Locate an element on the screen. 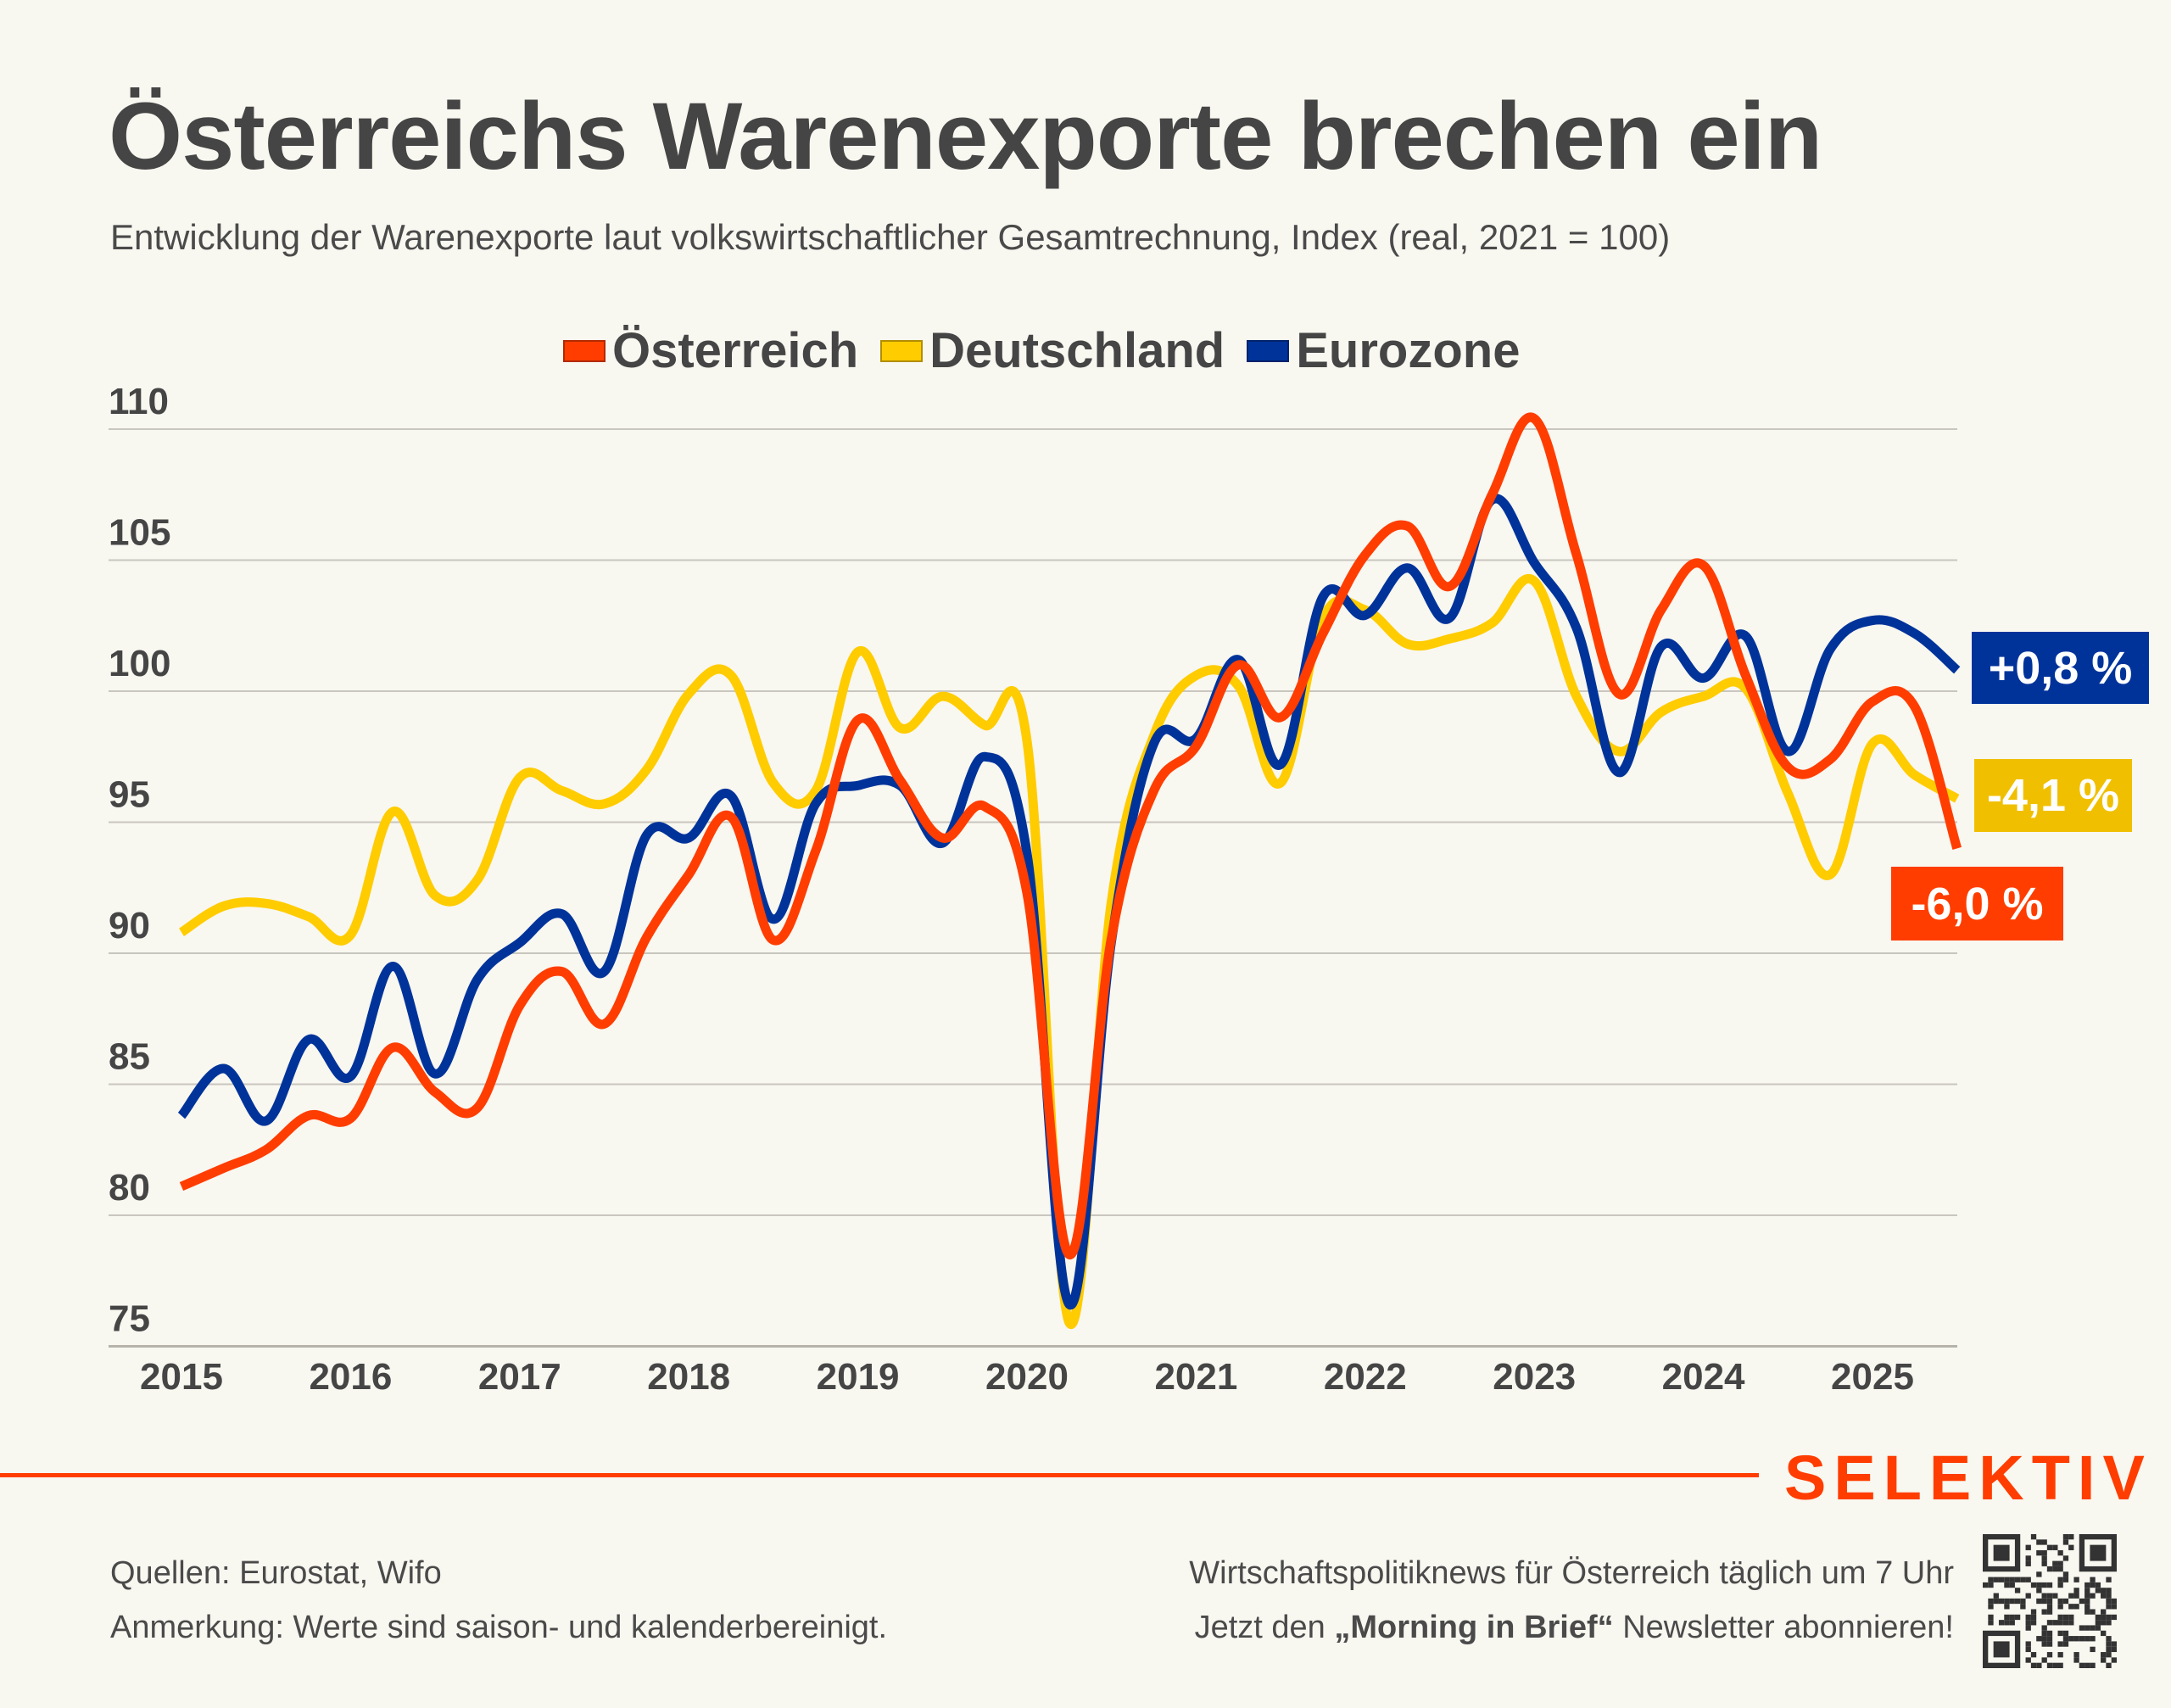  y-tick-label: 105 is located at coordinates (139, 533).